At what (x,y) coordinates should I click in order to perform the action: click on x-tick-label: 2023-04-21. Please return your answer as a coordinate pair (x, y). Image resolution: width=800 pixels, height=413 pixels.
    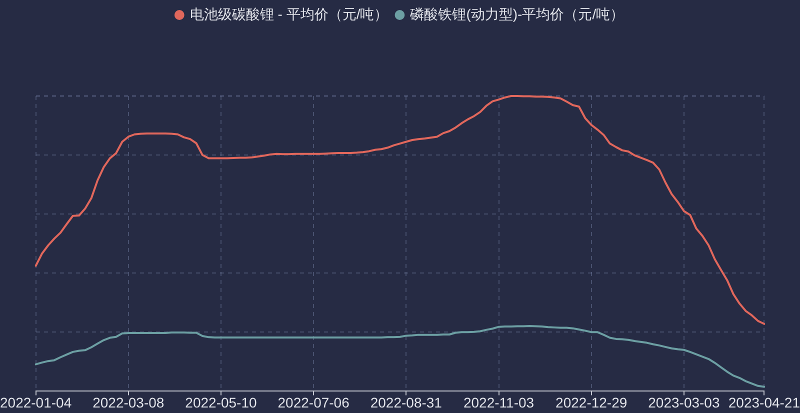
    Looking at the image, I should click on (764, 402).